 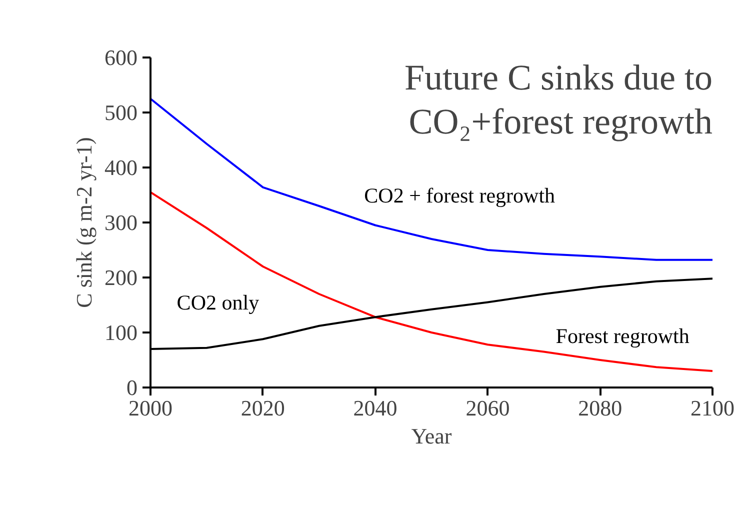 I want to click on series-label: Forest regrowth, so click(x=623, y=336).